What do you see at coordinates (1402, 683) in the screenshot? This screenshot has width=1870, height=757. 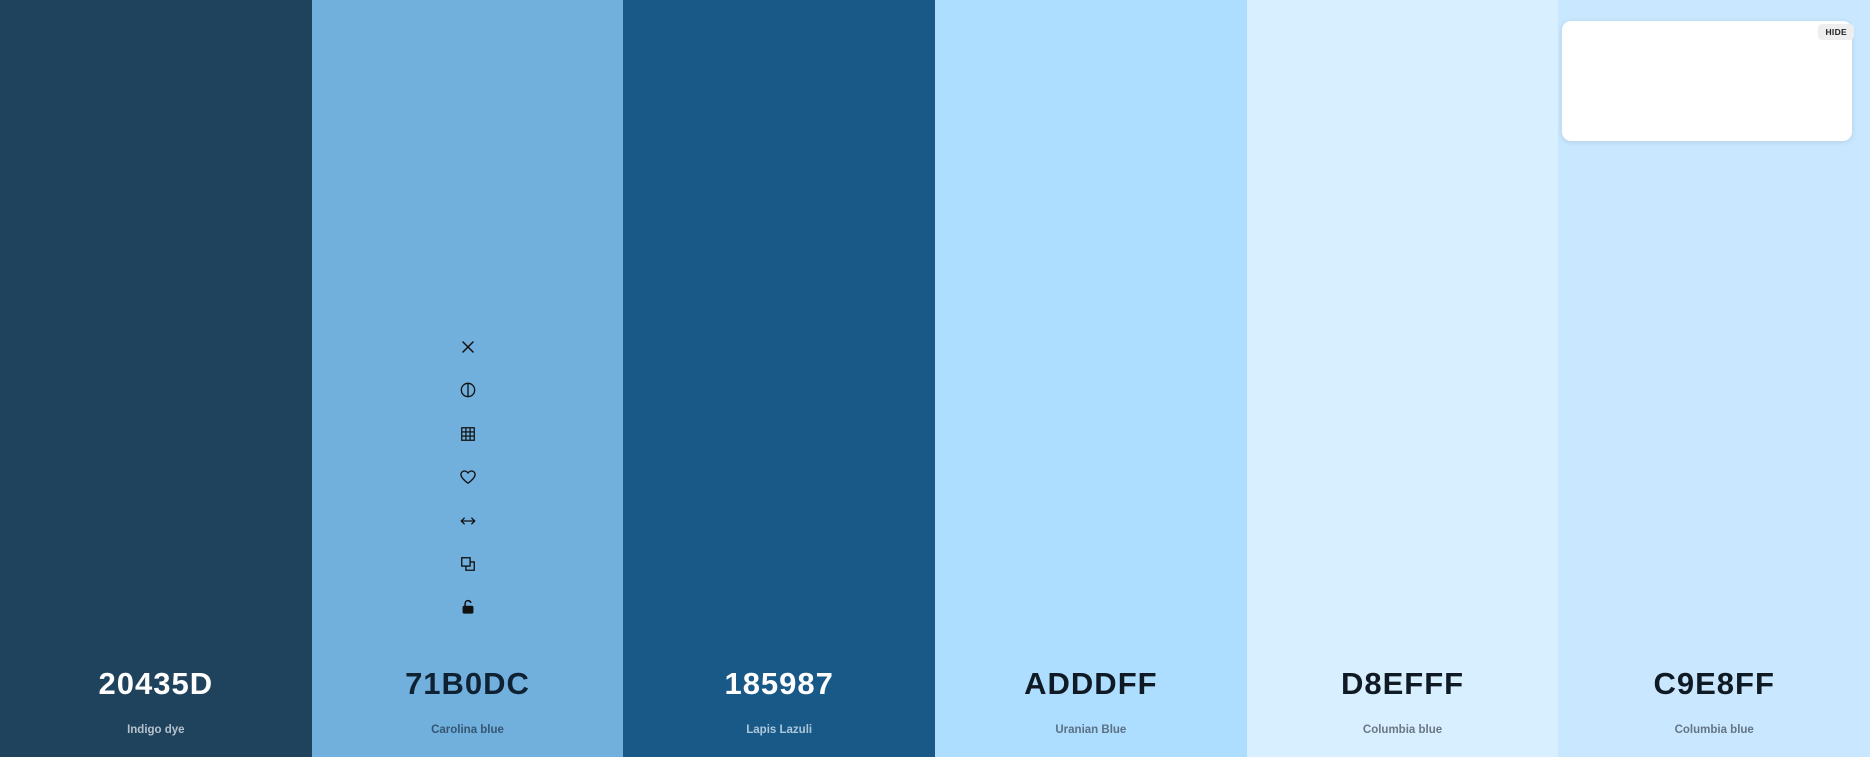 I see `swatch-hex-code: D8EFFF` at bounding box center [1402, 683].